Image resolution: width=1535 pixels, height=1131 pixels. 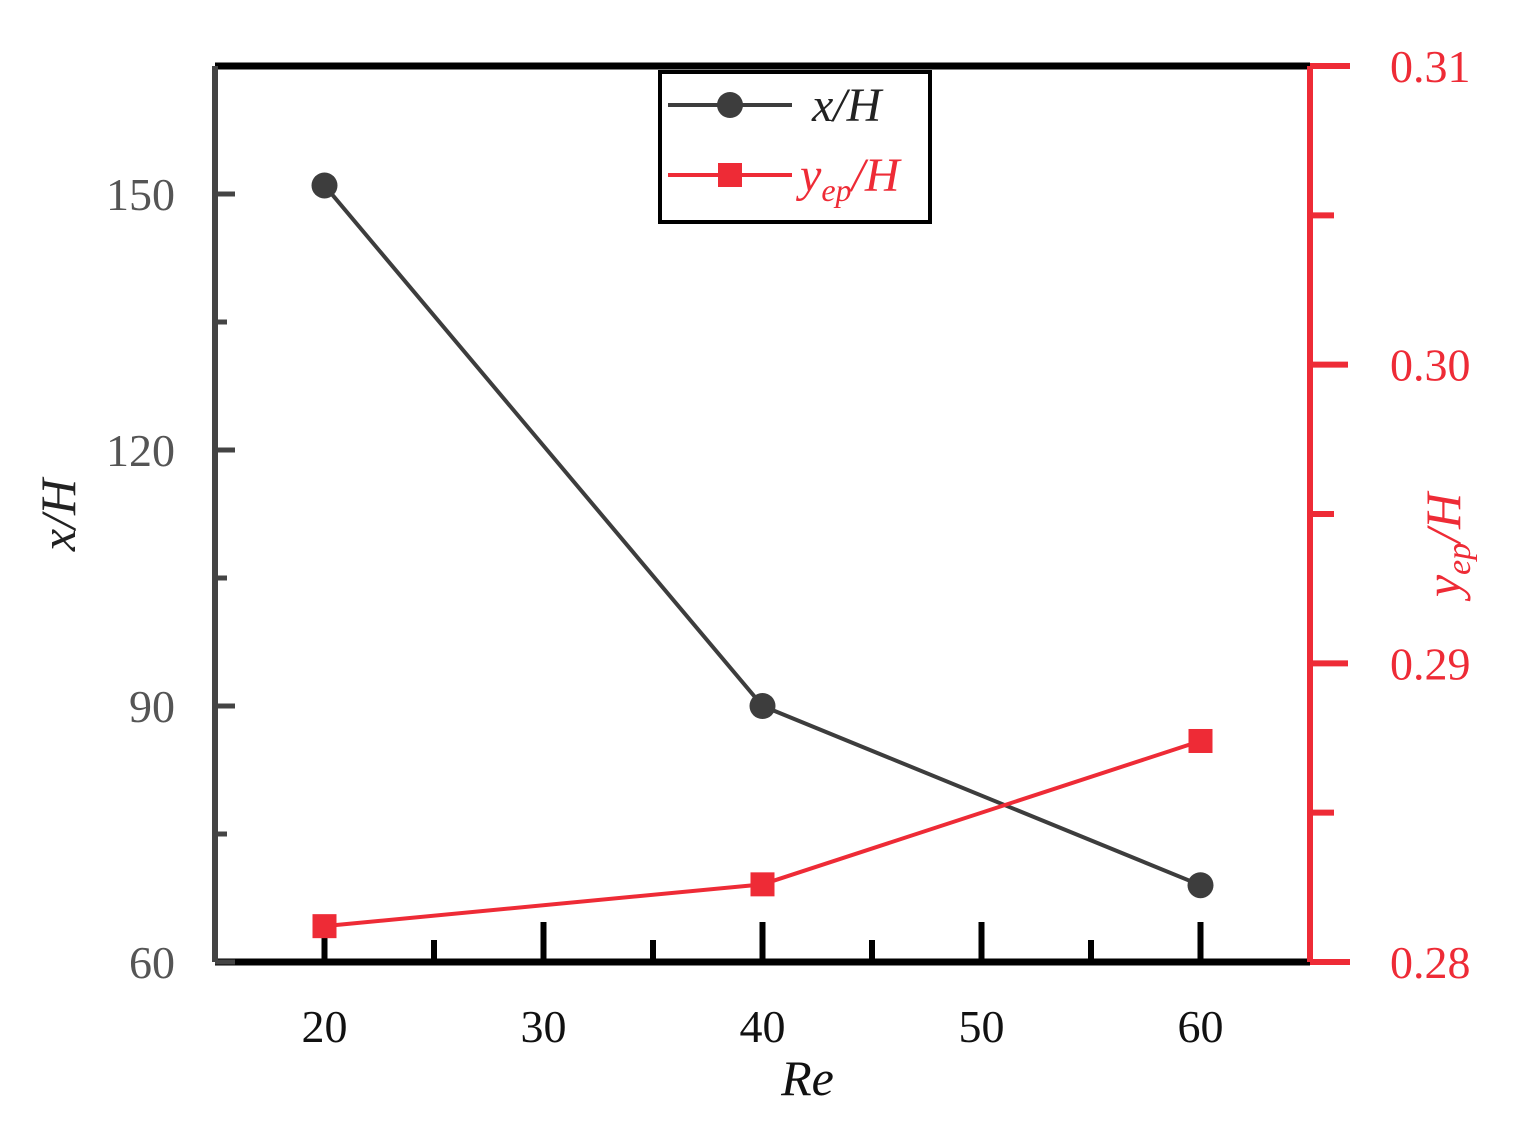 What do you see at coordinates (140, 450) in the screenshot?
I see `left-tick-label: 120` at bounding box center [140, 450].